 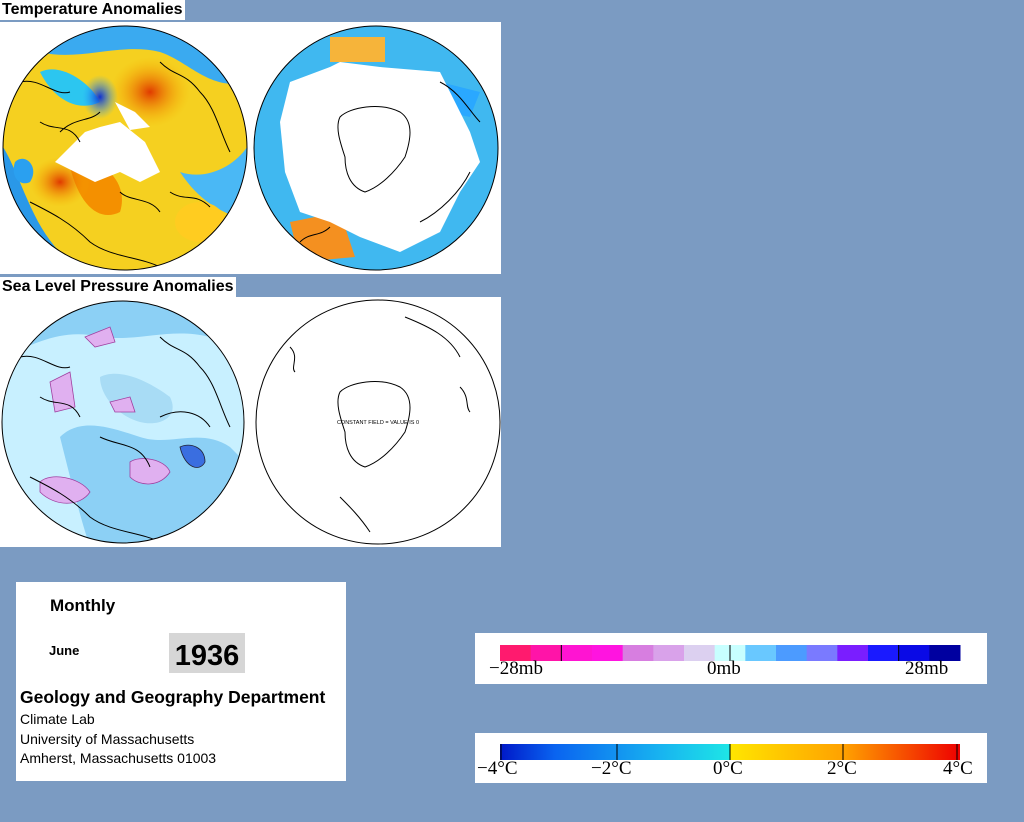 What do you see at coordinates (125, 148) in the screenshot?
I see `temperature-north-map` at bounding box center [125, 148].